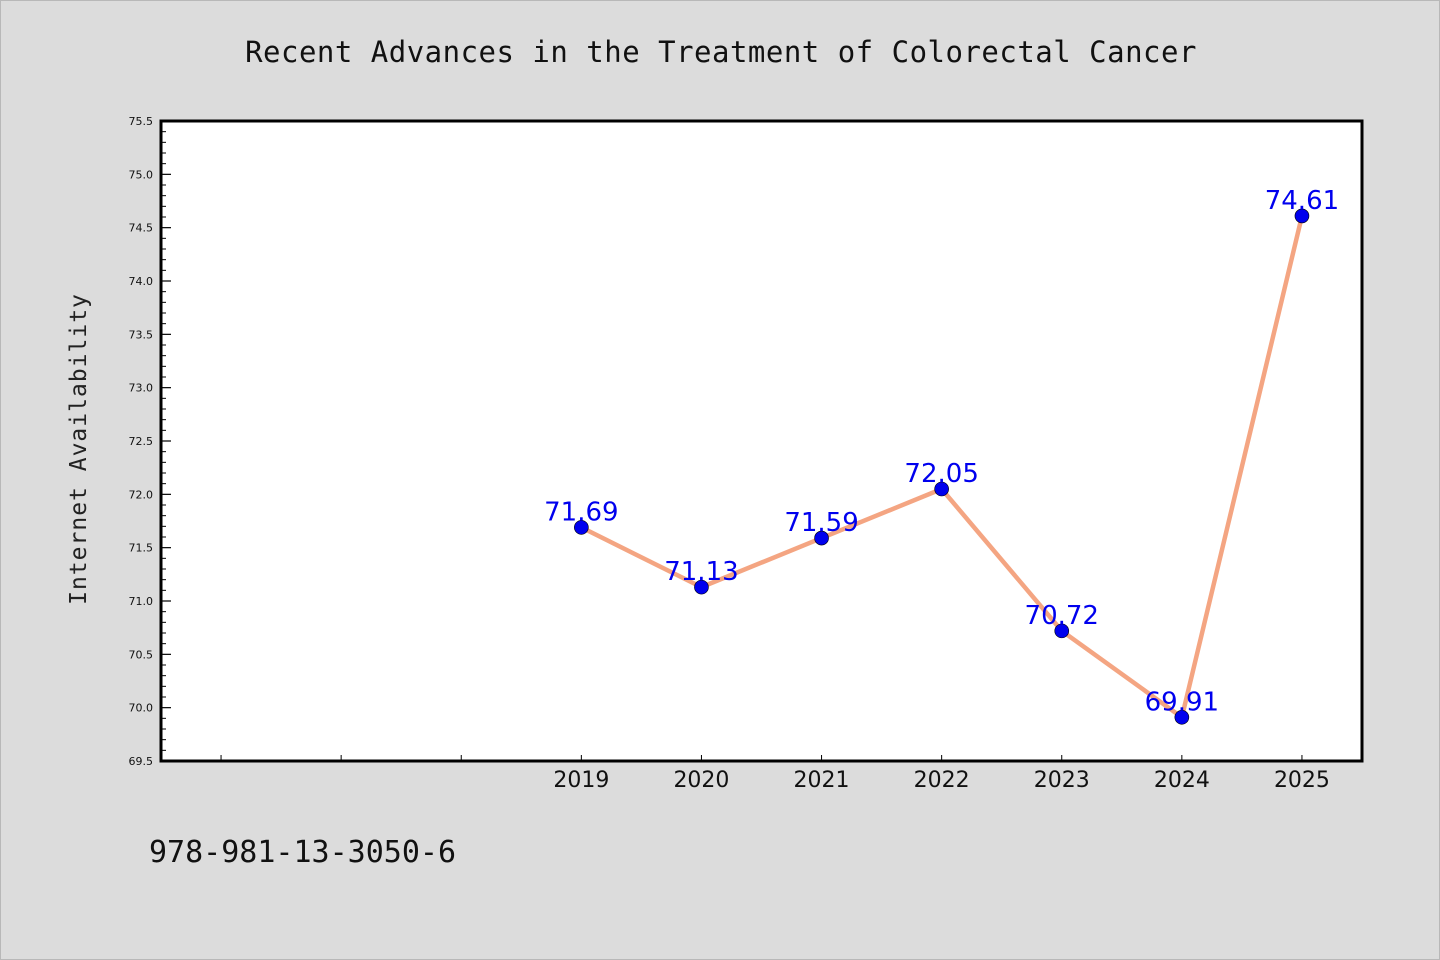 Image resolution: width=1440 pixels, height=960 pixels. What do you see at coordinates (141, 761) in the screenshot?
I see `y-tick-label: 69.5` at bounding box center [141, 761].